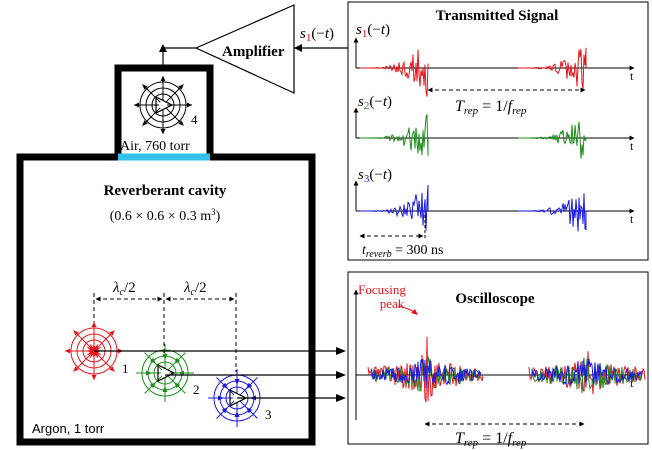 Image resolution: width=652 pixels, height=450 pixels. I want to click on t-label-3: t, so click(632, 219).